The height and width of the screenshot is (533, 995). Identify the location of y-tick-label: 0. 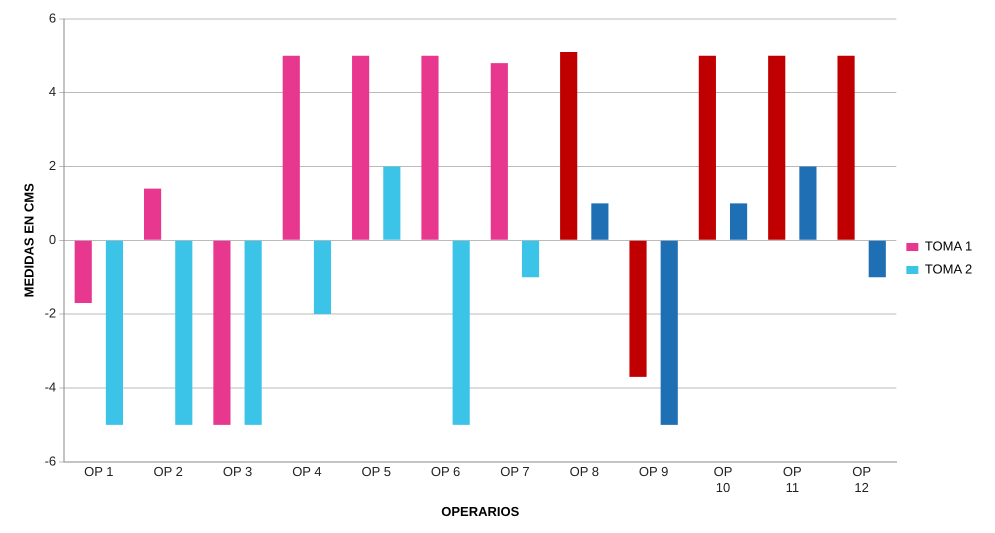
(52, 239).